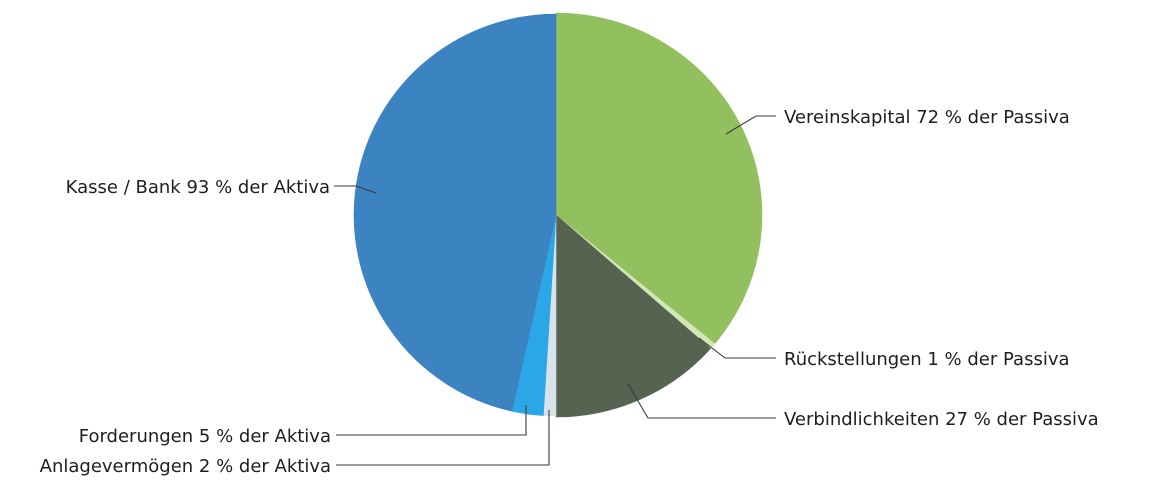  What do you see at coordinates (737, 348) in the screenshot?
I see `leader-line-rueckstellungen` at bounding box center [737, 348].